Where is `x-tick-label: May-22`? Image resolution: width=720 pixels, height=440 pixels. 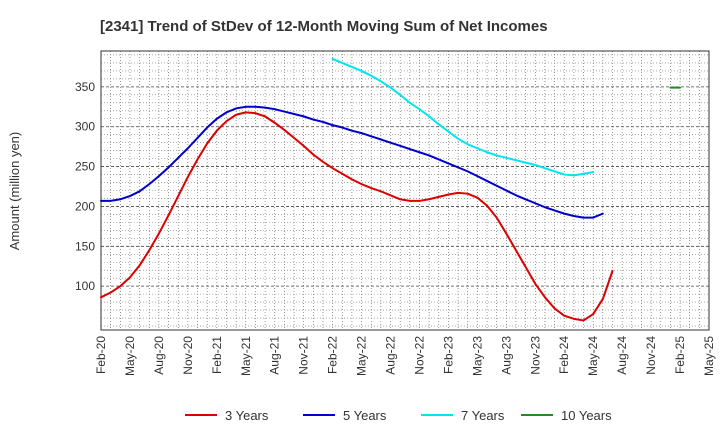
x-tick-label: May-22 is located at coordinates (362, 356).